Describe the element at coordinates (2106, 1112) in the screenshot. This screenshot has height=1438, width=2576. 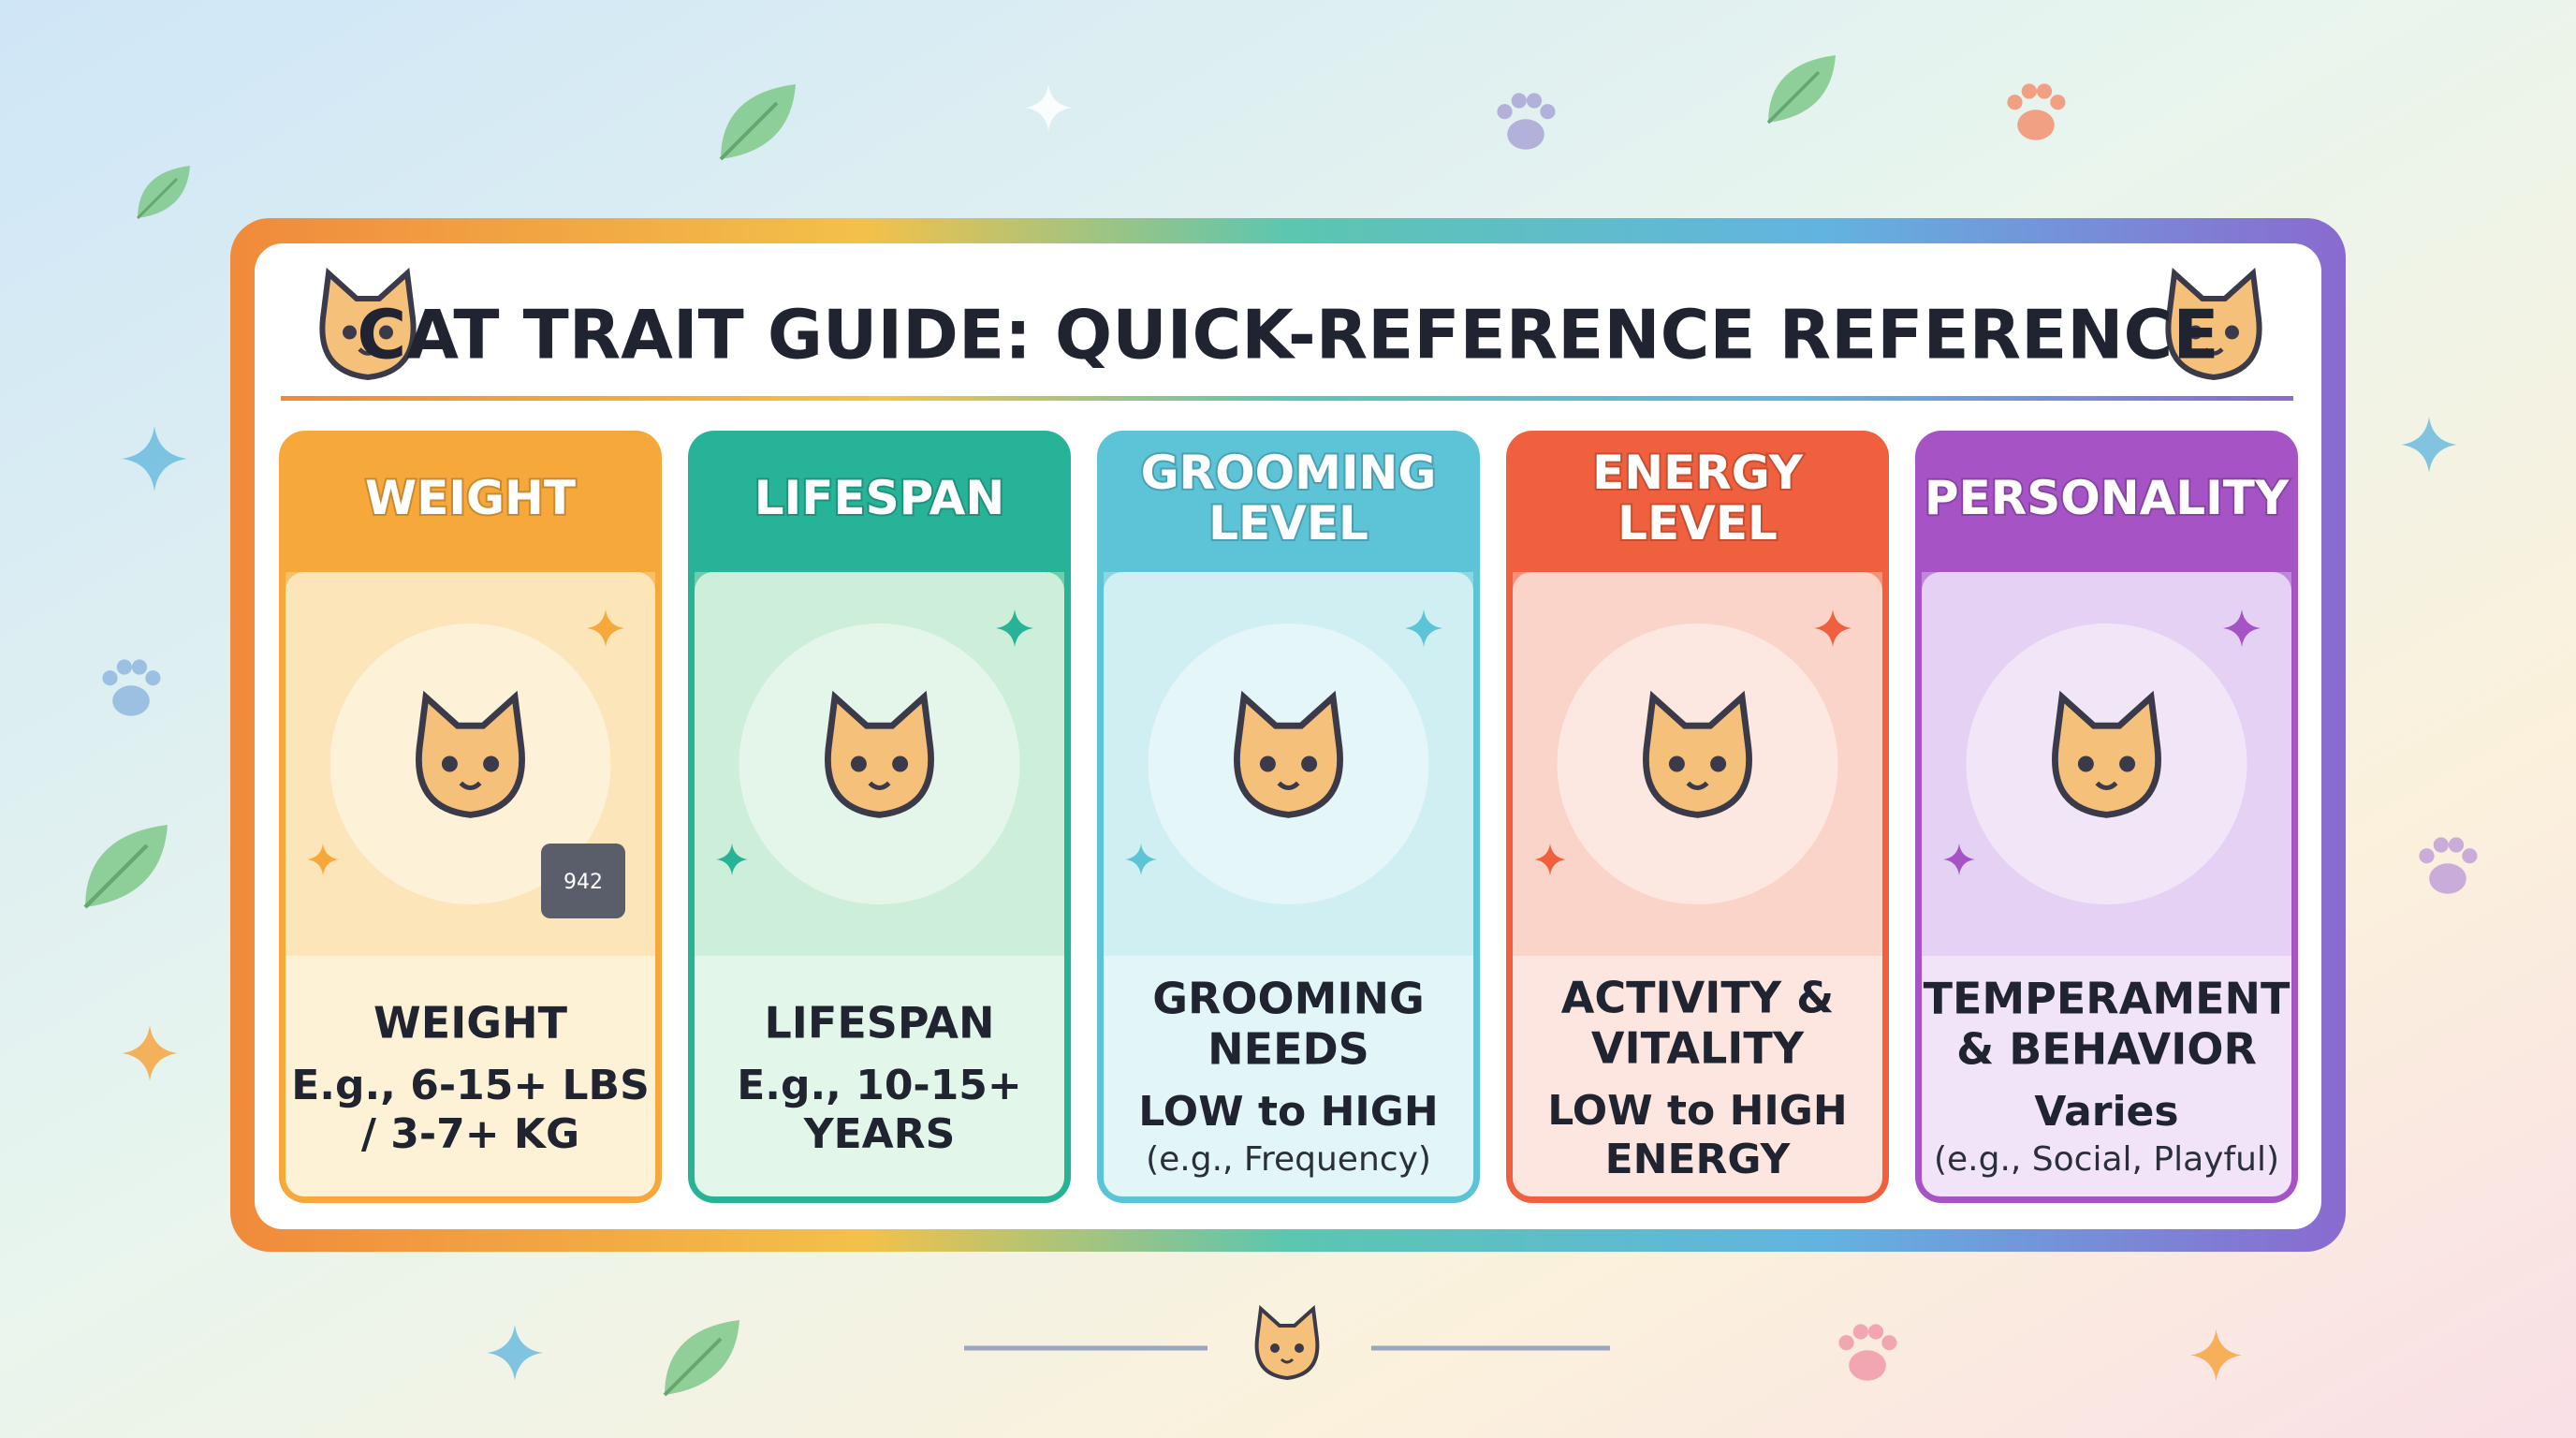
I see `card-value: Varies` at that location.